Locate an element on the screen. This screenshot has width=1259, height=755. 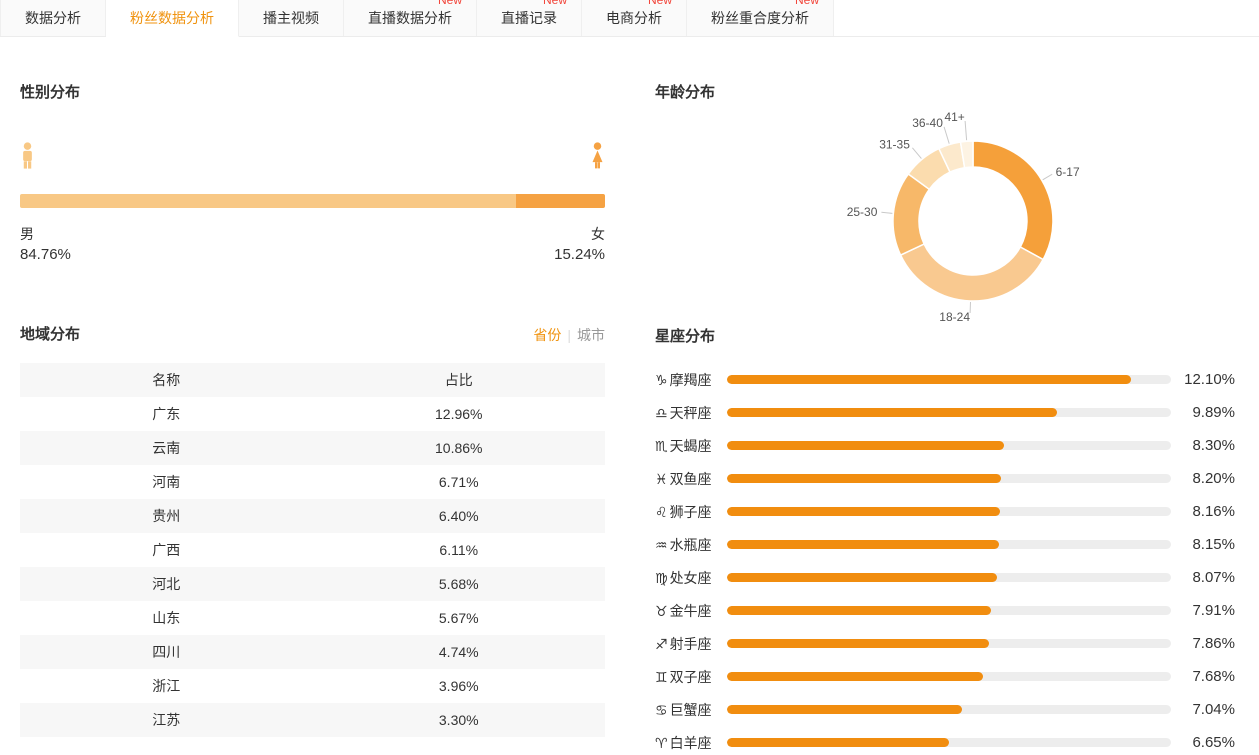
region-share: 5.68% is located at coordinates (458, 584).